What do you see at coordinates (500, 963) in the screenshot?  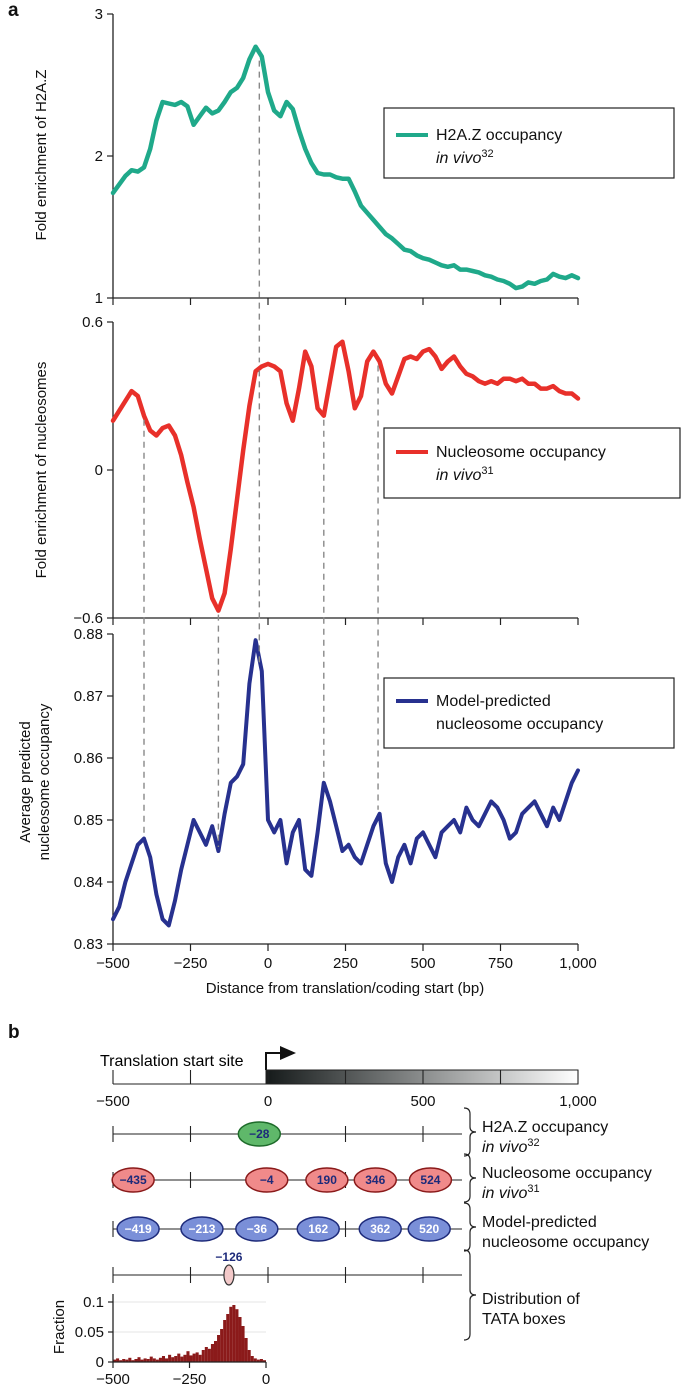 I see `x-tick-label: 750` at bounding box center [500, 963].